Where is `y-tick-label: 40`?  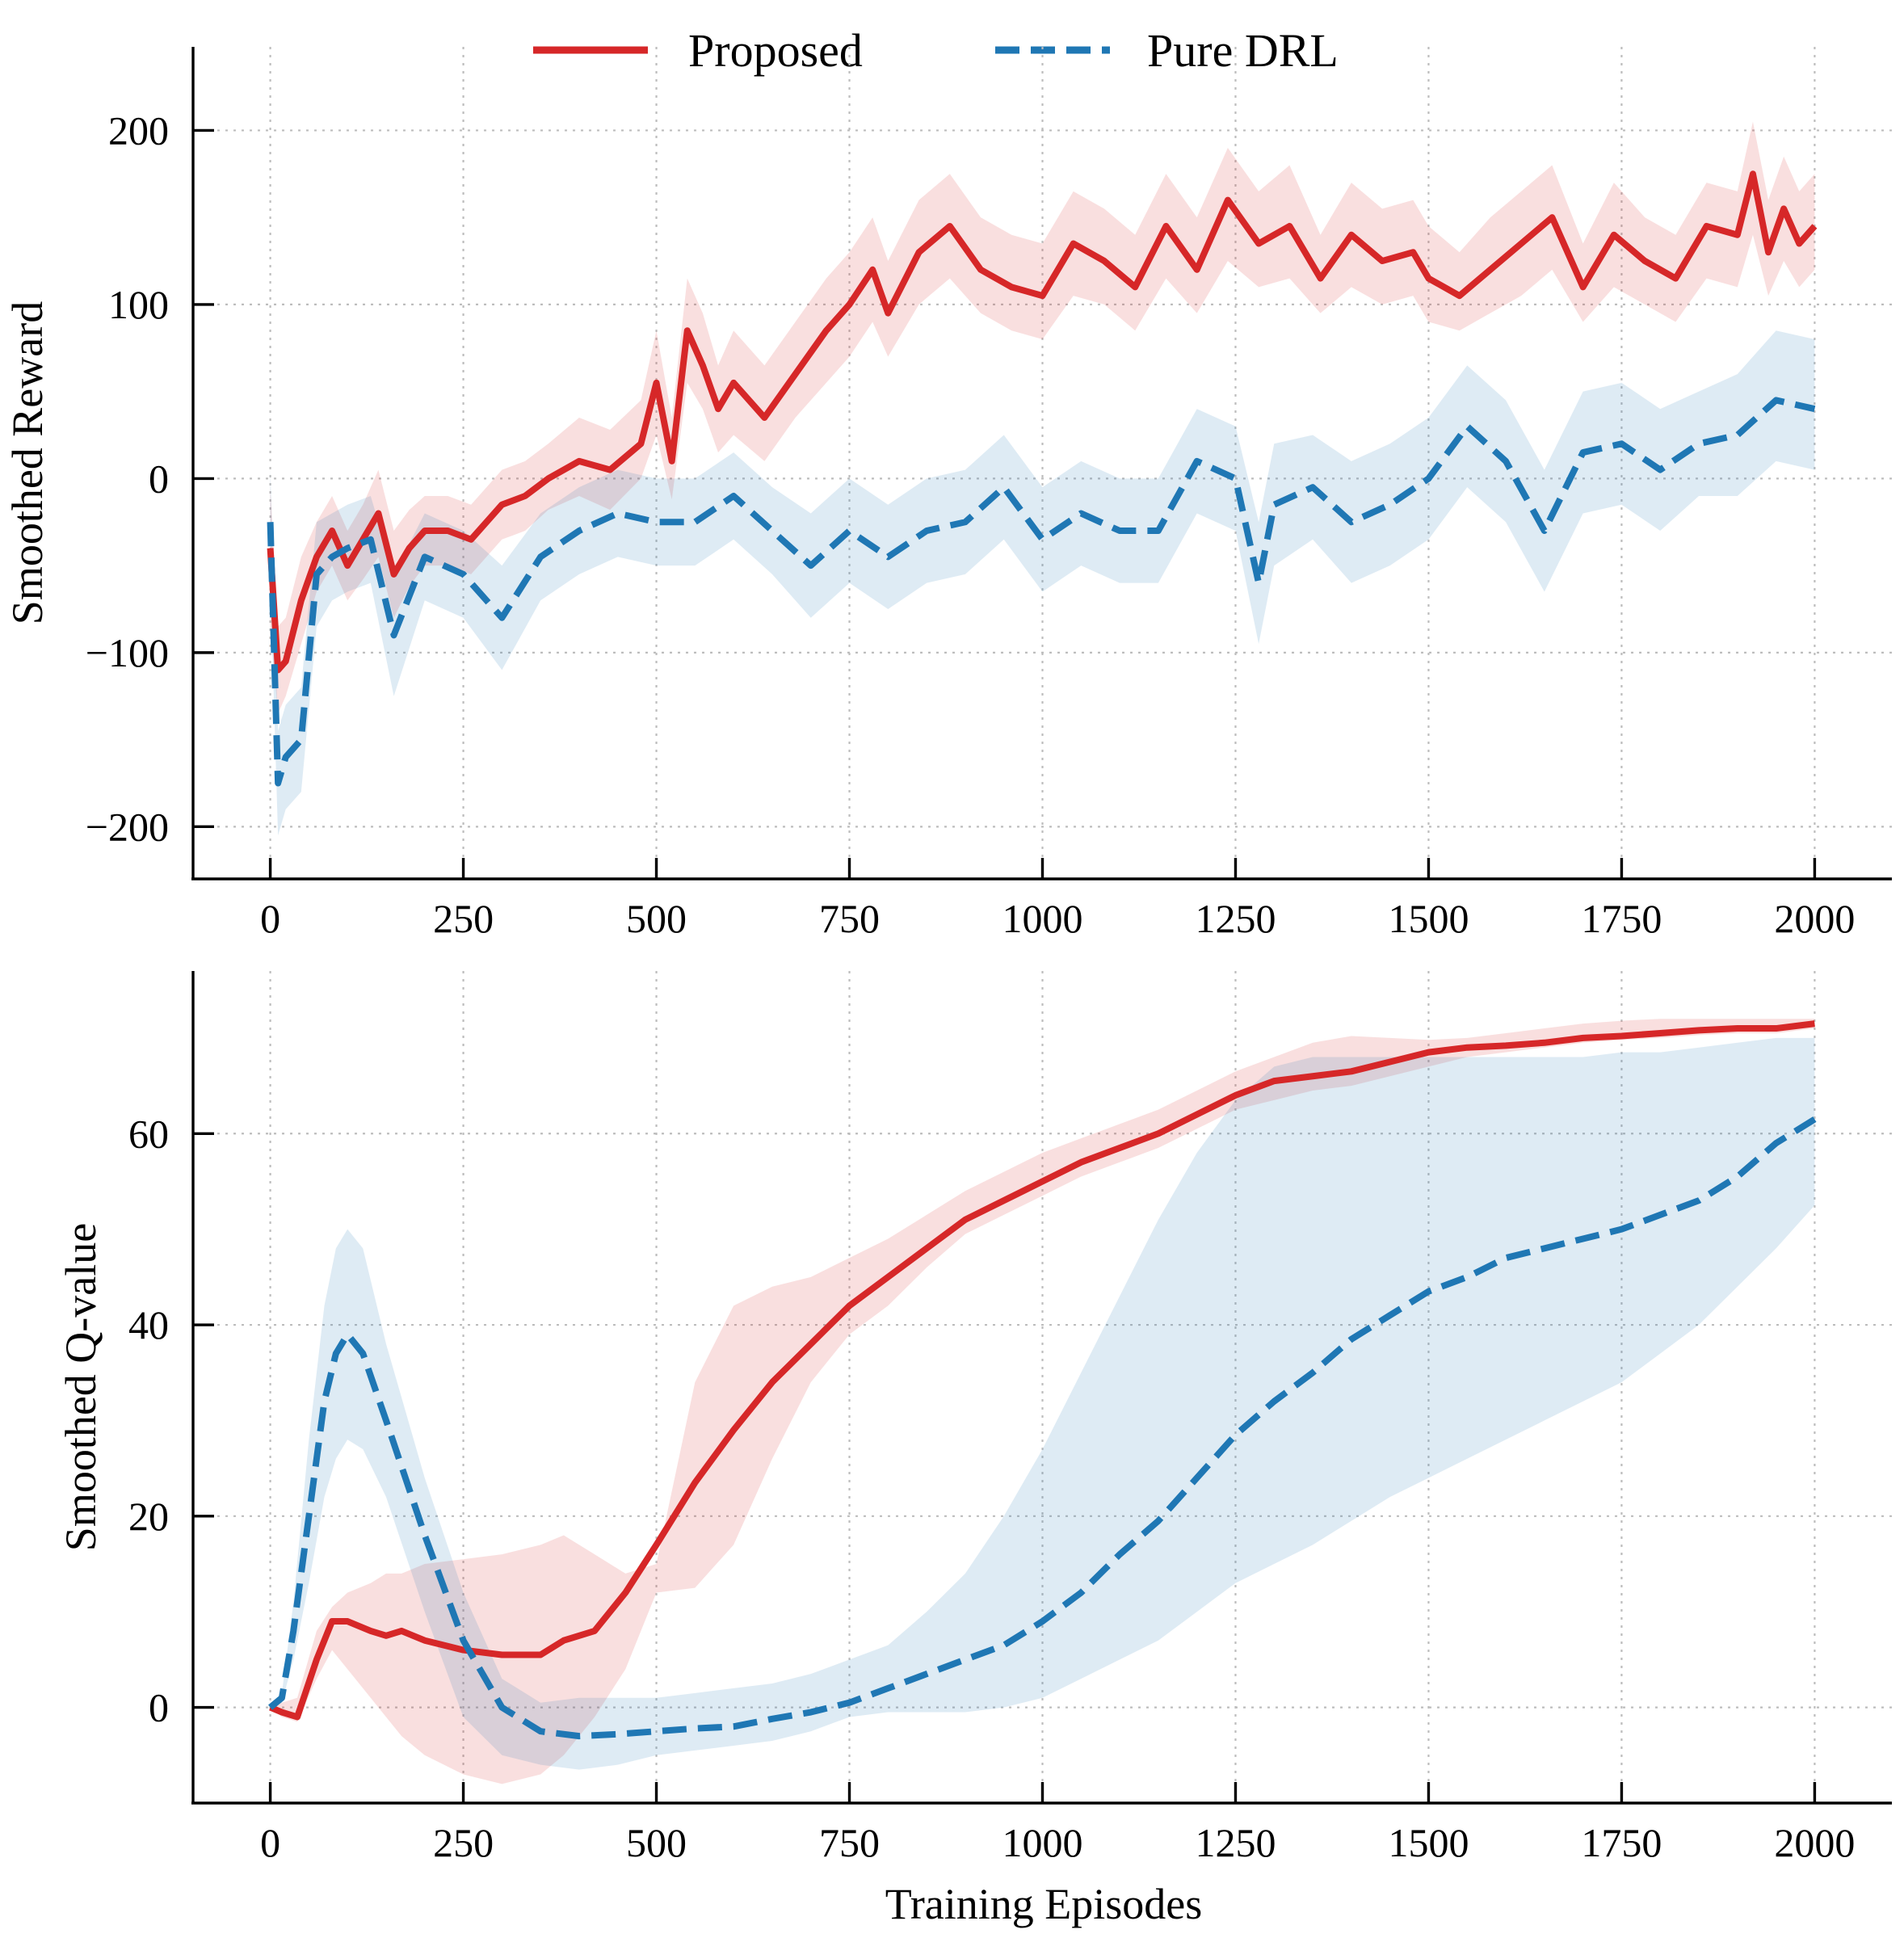 y-tick-label: 40 is located at coordinates (148, 1324).